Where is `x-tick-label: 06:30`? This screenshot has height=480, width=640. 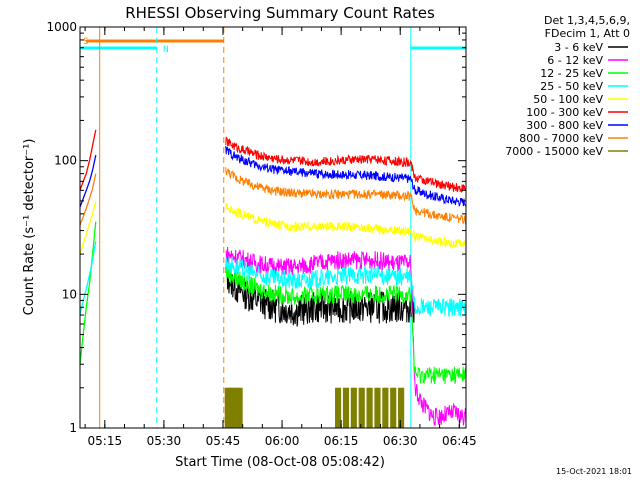 x-tick-label: 06:30 is located at coordinates (400, 441).